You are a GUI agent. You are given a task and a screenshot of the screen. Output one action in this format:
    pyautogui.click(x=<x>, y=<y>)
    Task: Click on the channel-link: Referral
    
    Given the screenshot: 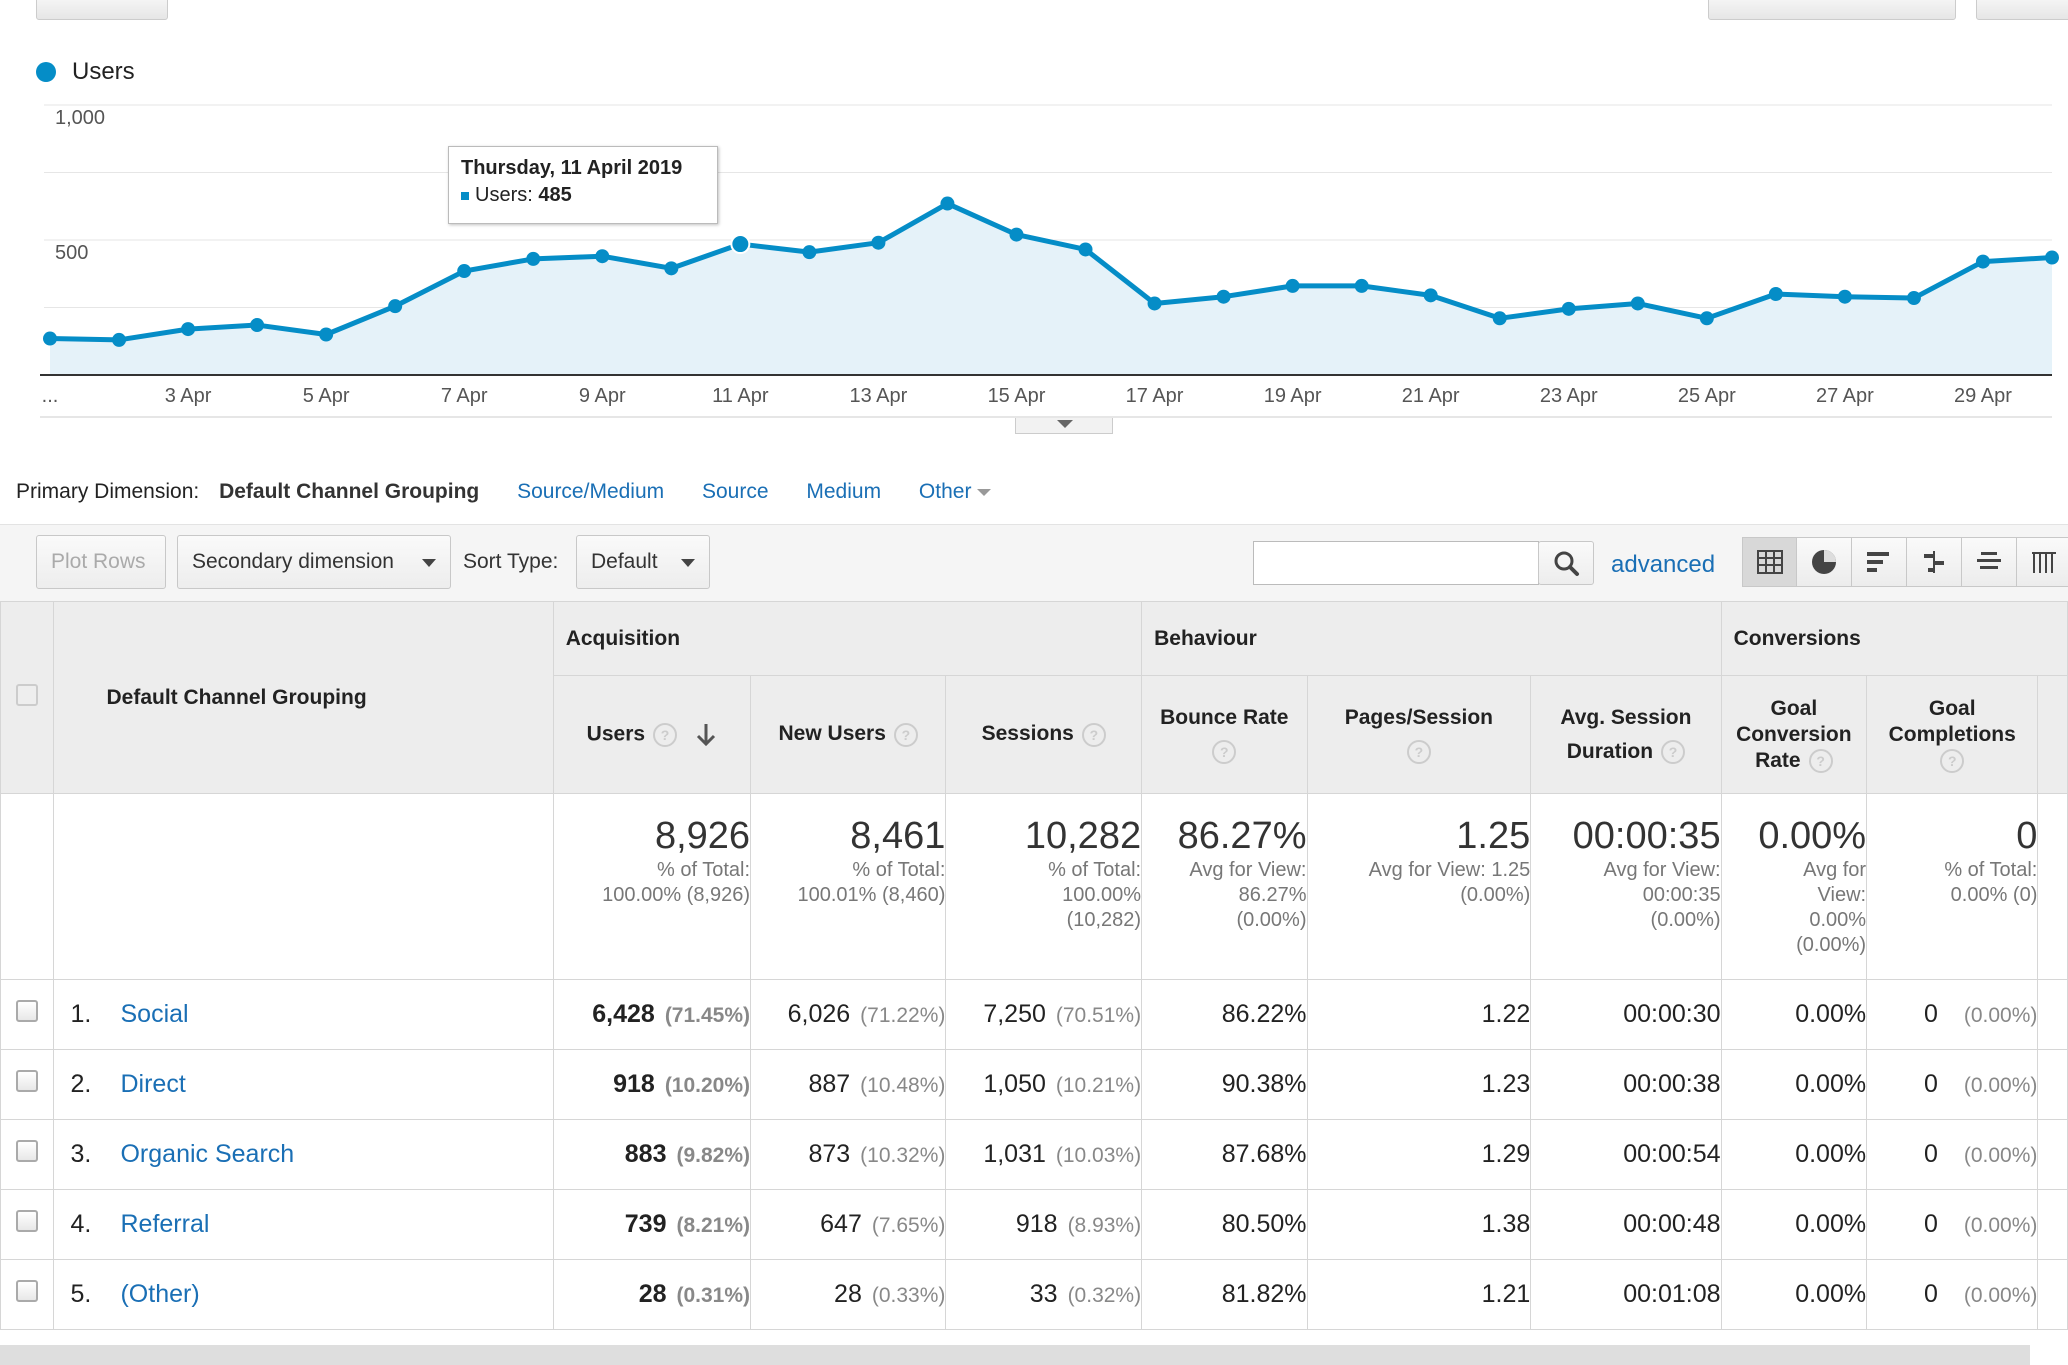 What is the action you would take?
    pyautogui.click(x=165, y=1224)
    